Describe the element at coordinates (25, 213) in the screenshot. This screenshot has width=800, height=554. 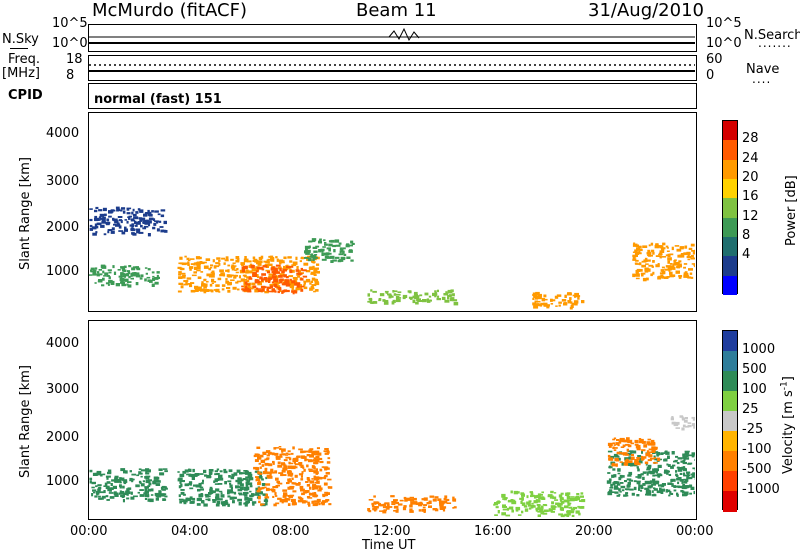
I see `power-ylabel: Slant Range [km]` at that location.